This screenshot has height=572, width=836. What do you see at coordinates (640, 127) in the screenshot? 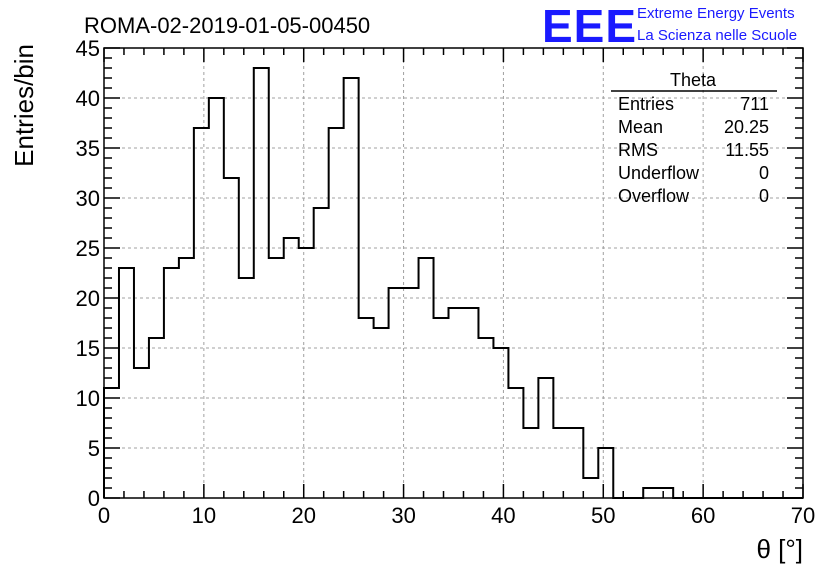
I see `stats-label: Mean` at bounding box center [640, 127].